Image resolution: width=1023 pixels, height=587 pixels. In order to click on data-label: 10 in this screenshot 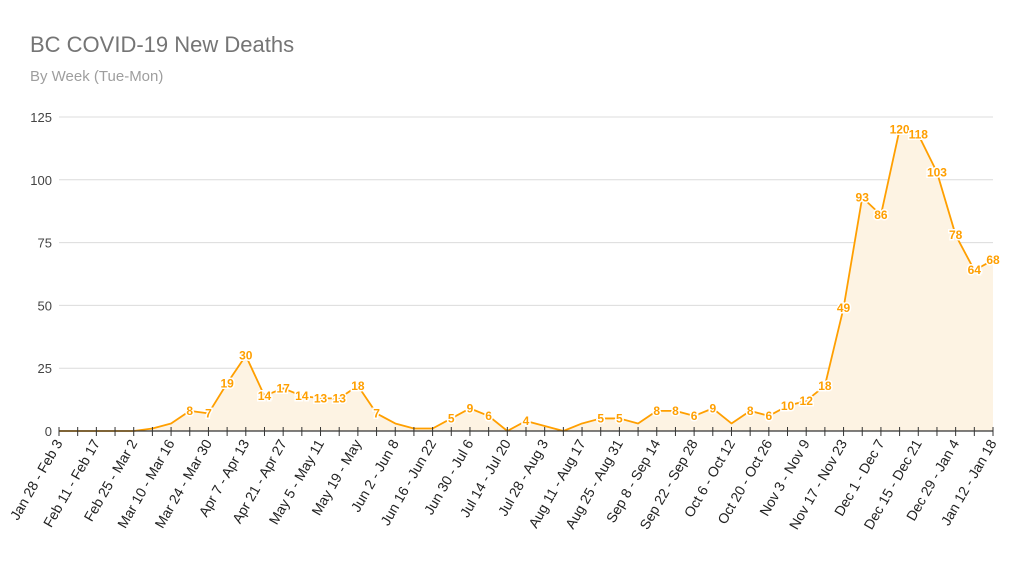, I will do `click(788, 406)`.